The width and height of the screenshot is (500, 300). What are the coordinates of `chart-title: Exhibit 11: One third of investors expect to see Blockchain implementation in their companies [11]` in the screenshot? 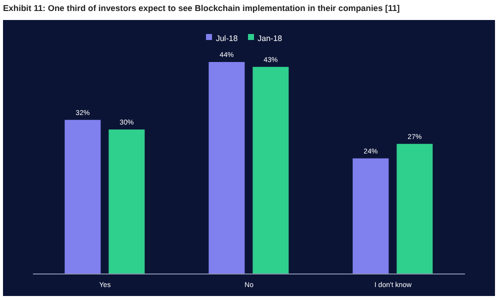 It's located at (201, 8).